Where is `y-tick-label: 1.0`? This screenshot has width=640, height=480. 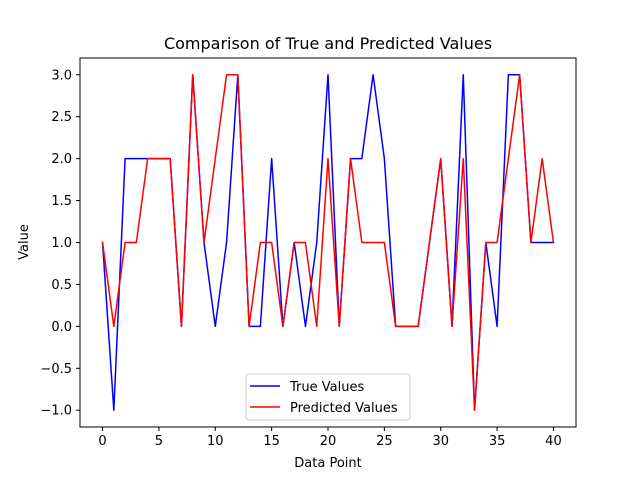
y-tick-label: 1.0 is located at coordinates (61, 243).